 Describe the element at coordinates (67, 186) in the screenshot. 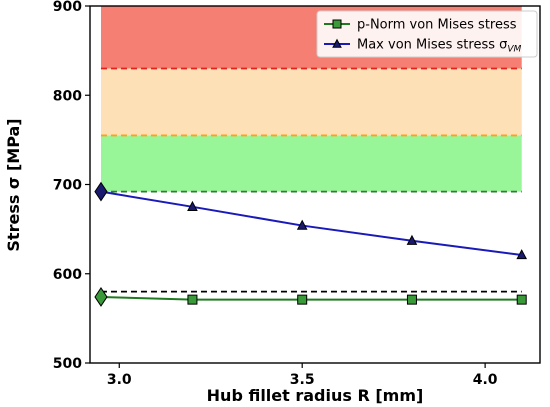

I see `y-tick-label: 700` at that location.